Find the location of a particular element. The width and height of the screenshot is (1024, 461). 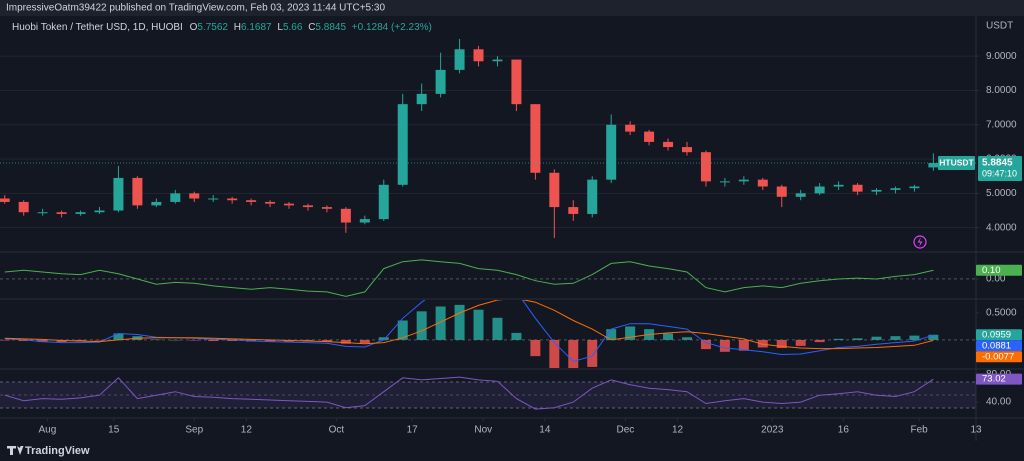

header-bar is located at coordinates (512, 8).